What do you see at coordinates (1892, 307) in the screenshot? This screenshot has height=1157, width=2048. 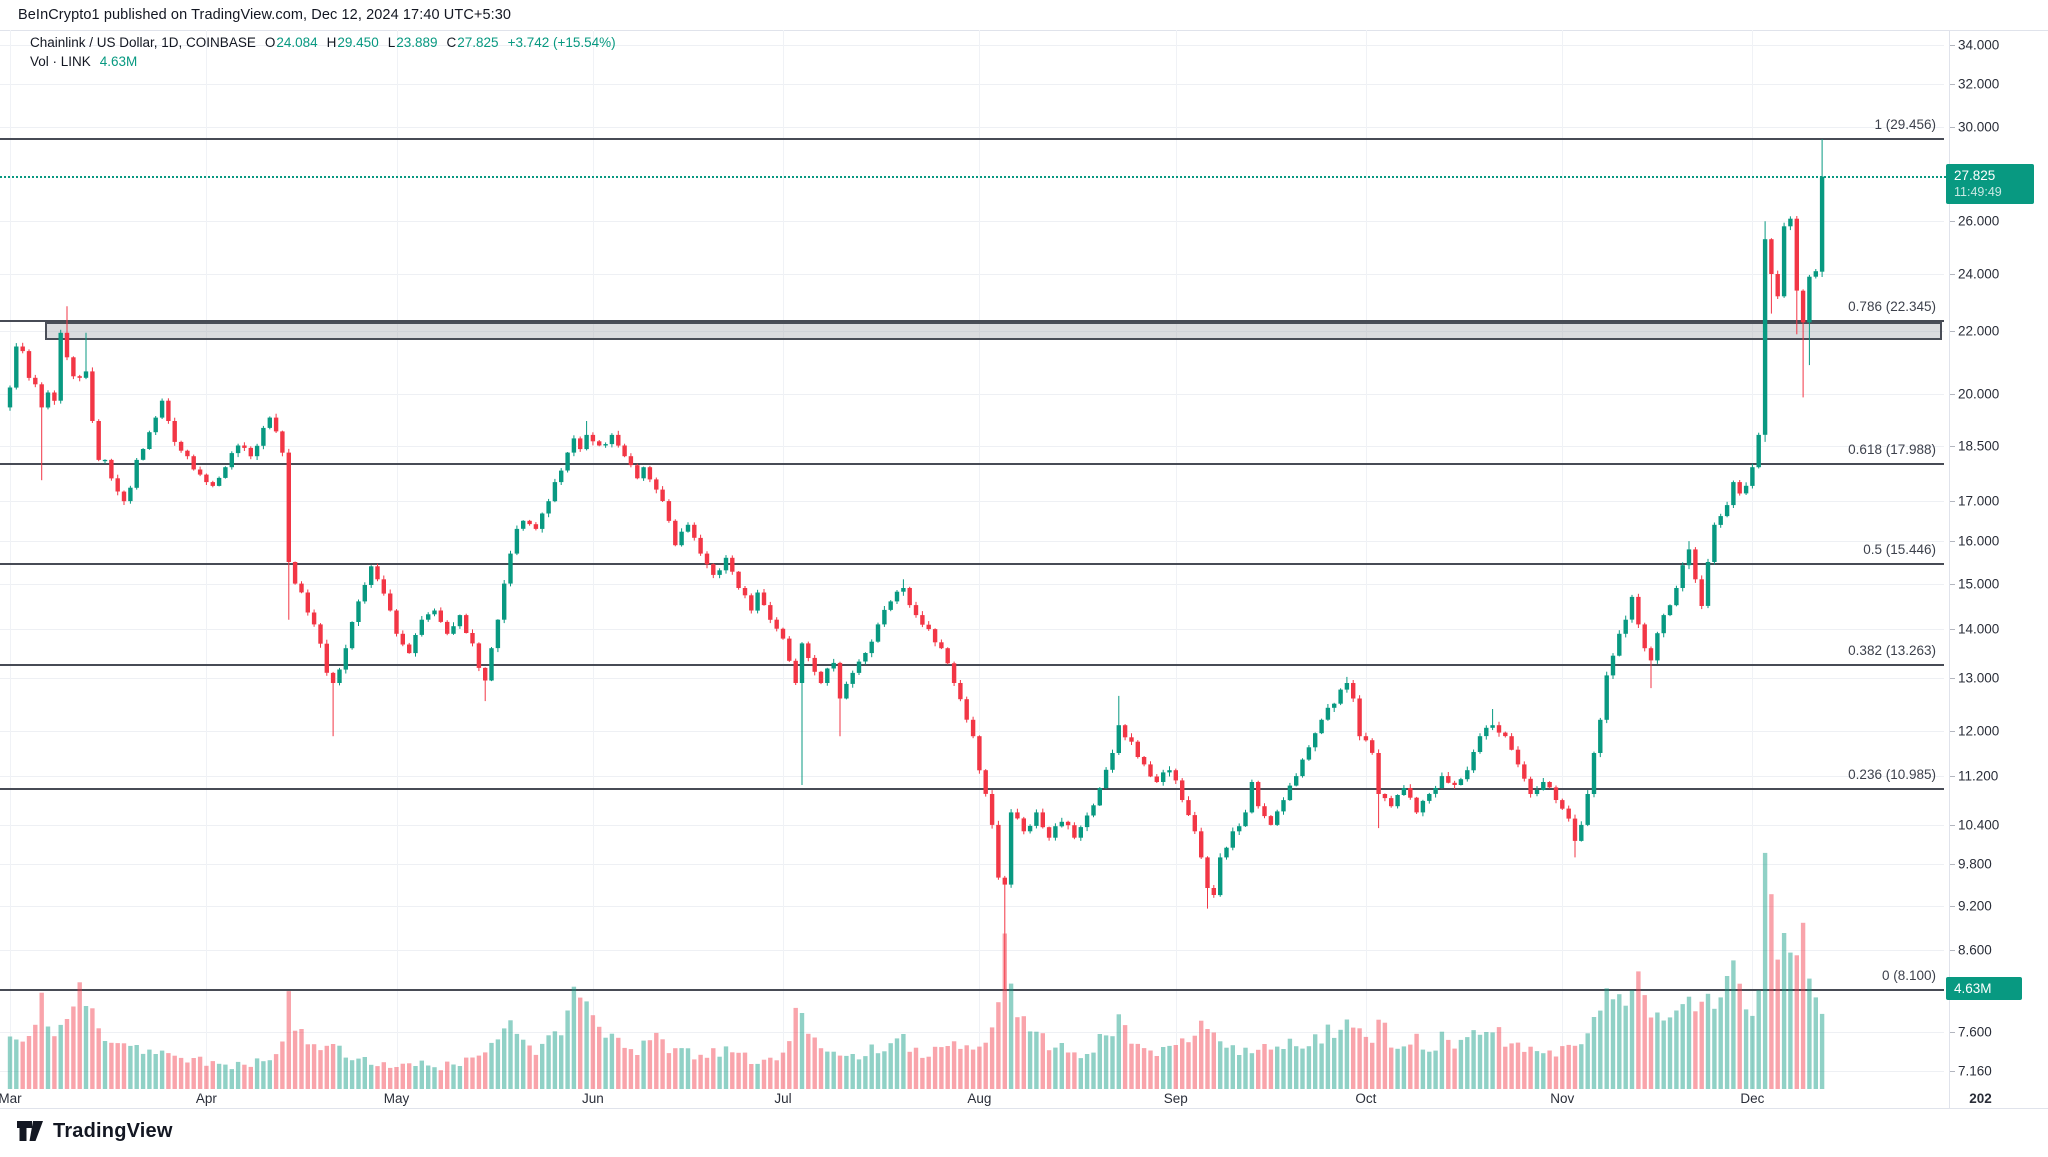 I see `fib-level-label: 0.786 (22.345)` at bounding box center [1892, 307].